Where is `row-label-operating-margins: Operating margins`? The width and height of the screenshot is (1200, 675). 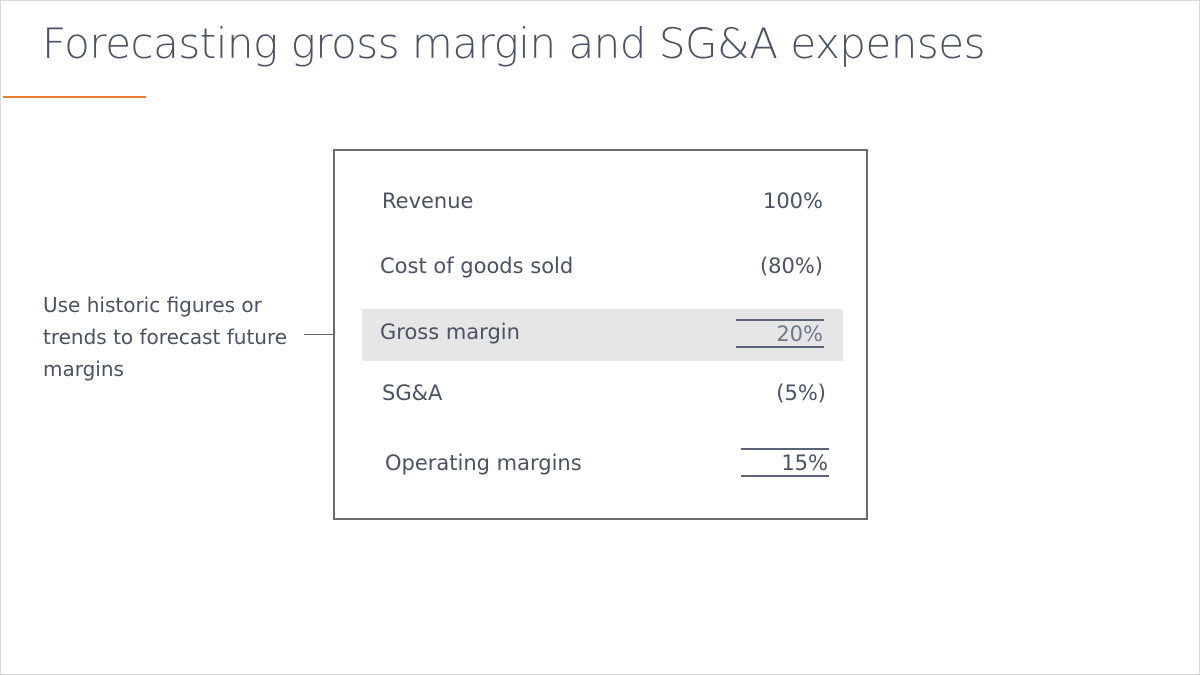 row-label-operating-margins: Operating margins is located at coordinates (483, 463).